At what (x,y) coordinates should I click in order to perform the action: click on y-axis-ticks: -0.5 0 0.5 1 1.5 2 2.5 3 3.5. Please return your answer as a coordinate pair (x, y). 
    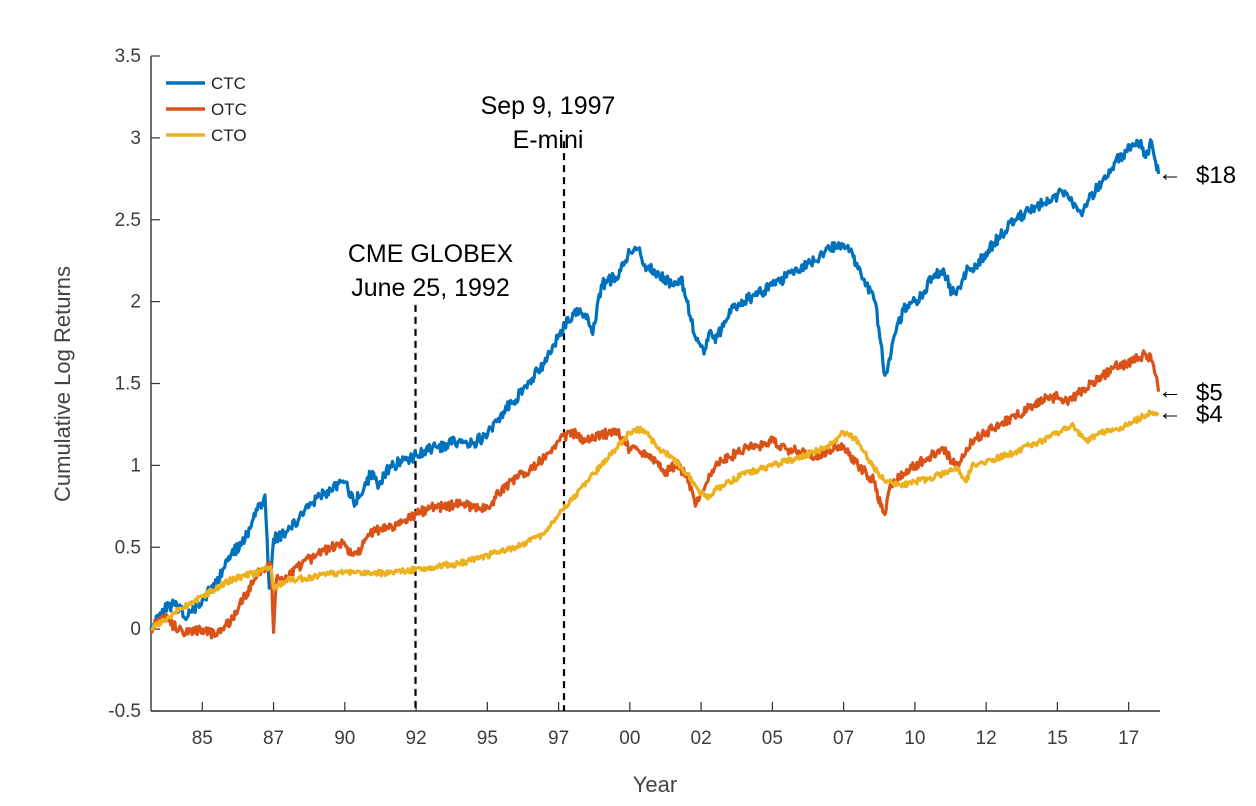
    Looking at the image, I should click on (134, 384).